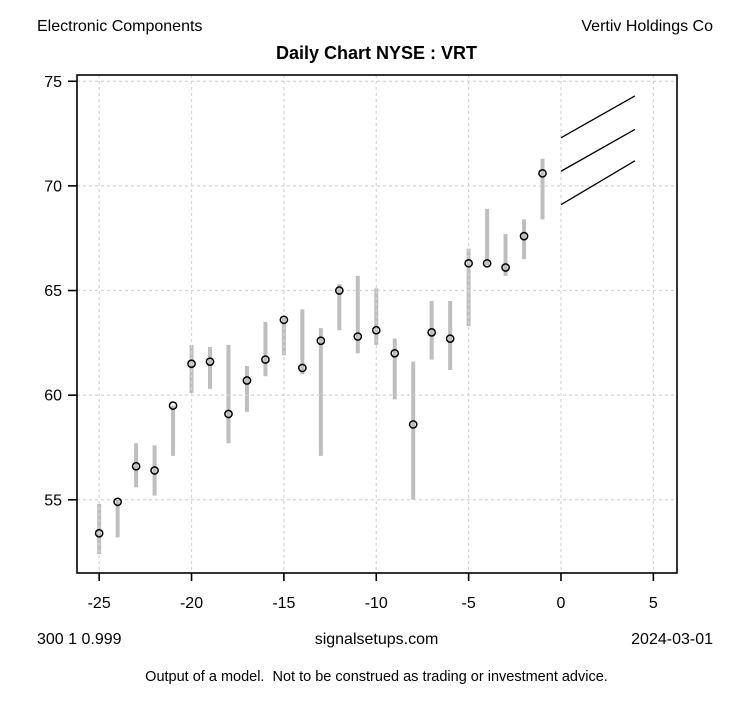 Image resolution: width=753 pixels, height=708 pixels. What do you see at coordinates (53, 186) in the screenshot?
I see `y-tick-label: 70` at bounding box center [53, 186].